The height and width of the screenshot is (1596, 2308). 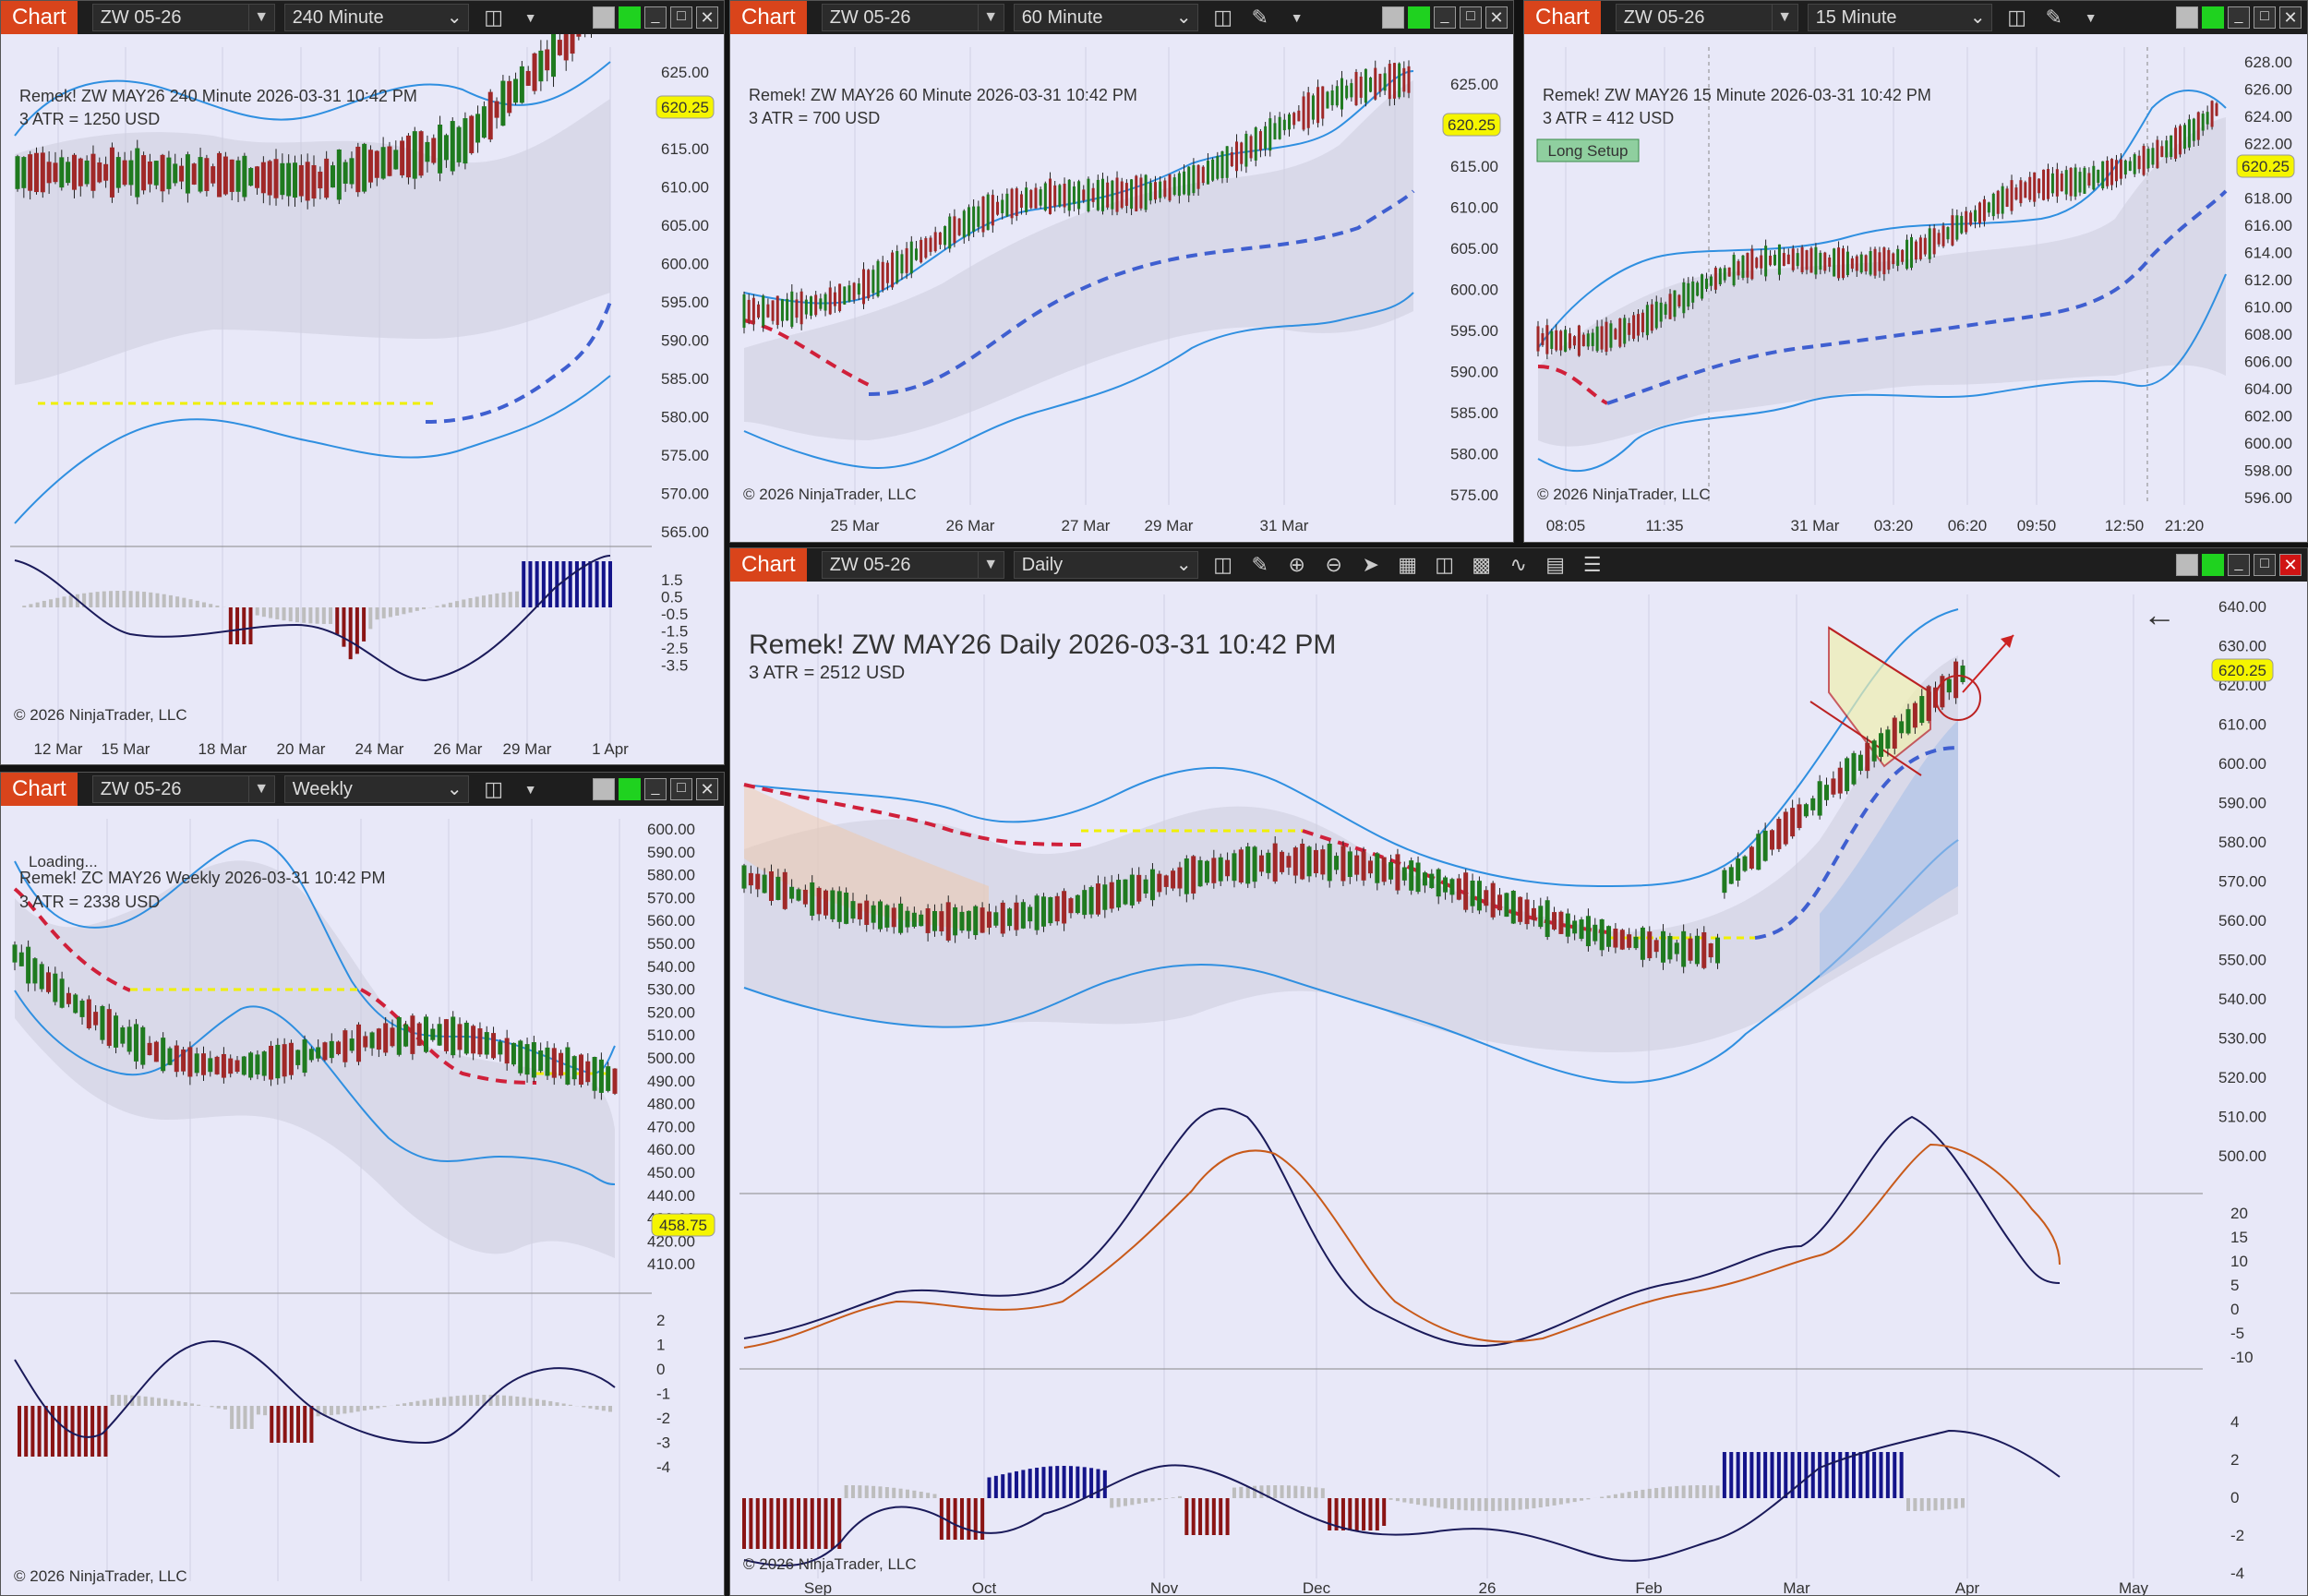 I want to click on interval-selector: Daily ⌄, so click(x=1105, y=565).